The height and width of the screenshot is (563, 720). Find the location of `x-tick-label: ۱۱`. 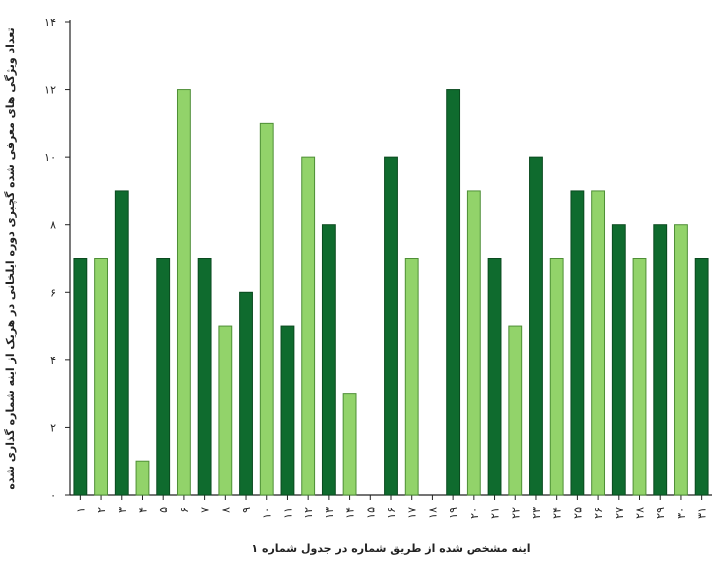

x-tick-label: ۱۱ is located at coordinates (287, 513).